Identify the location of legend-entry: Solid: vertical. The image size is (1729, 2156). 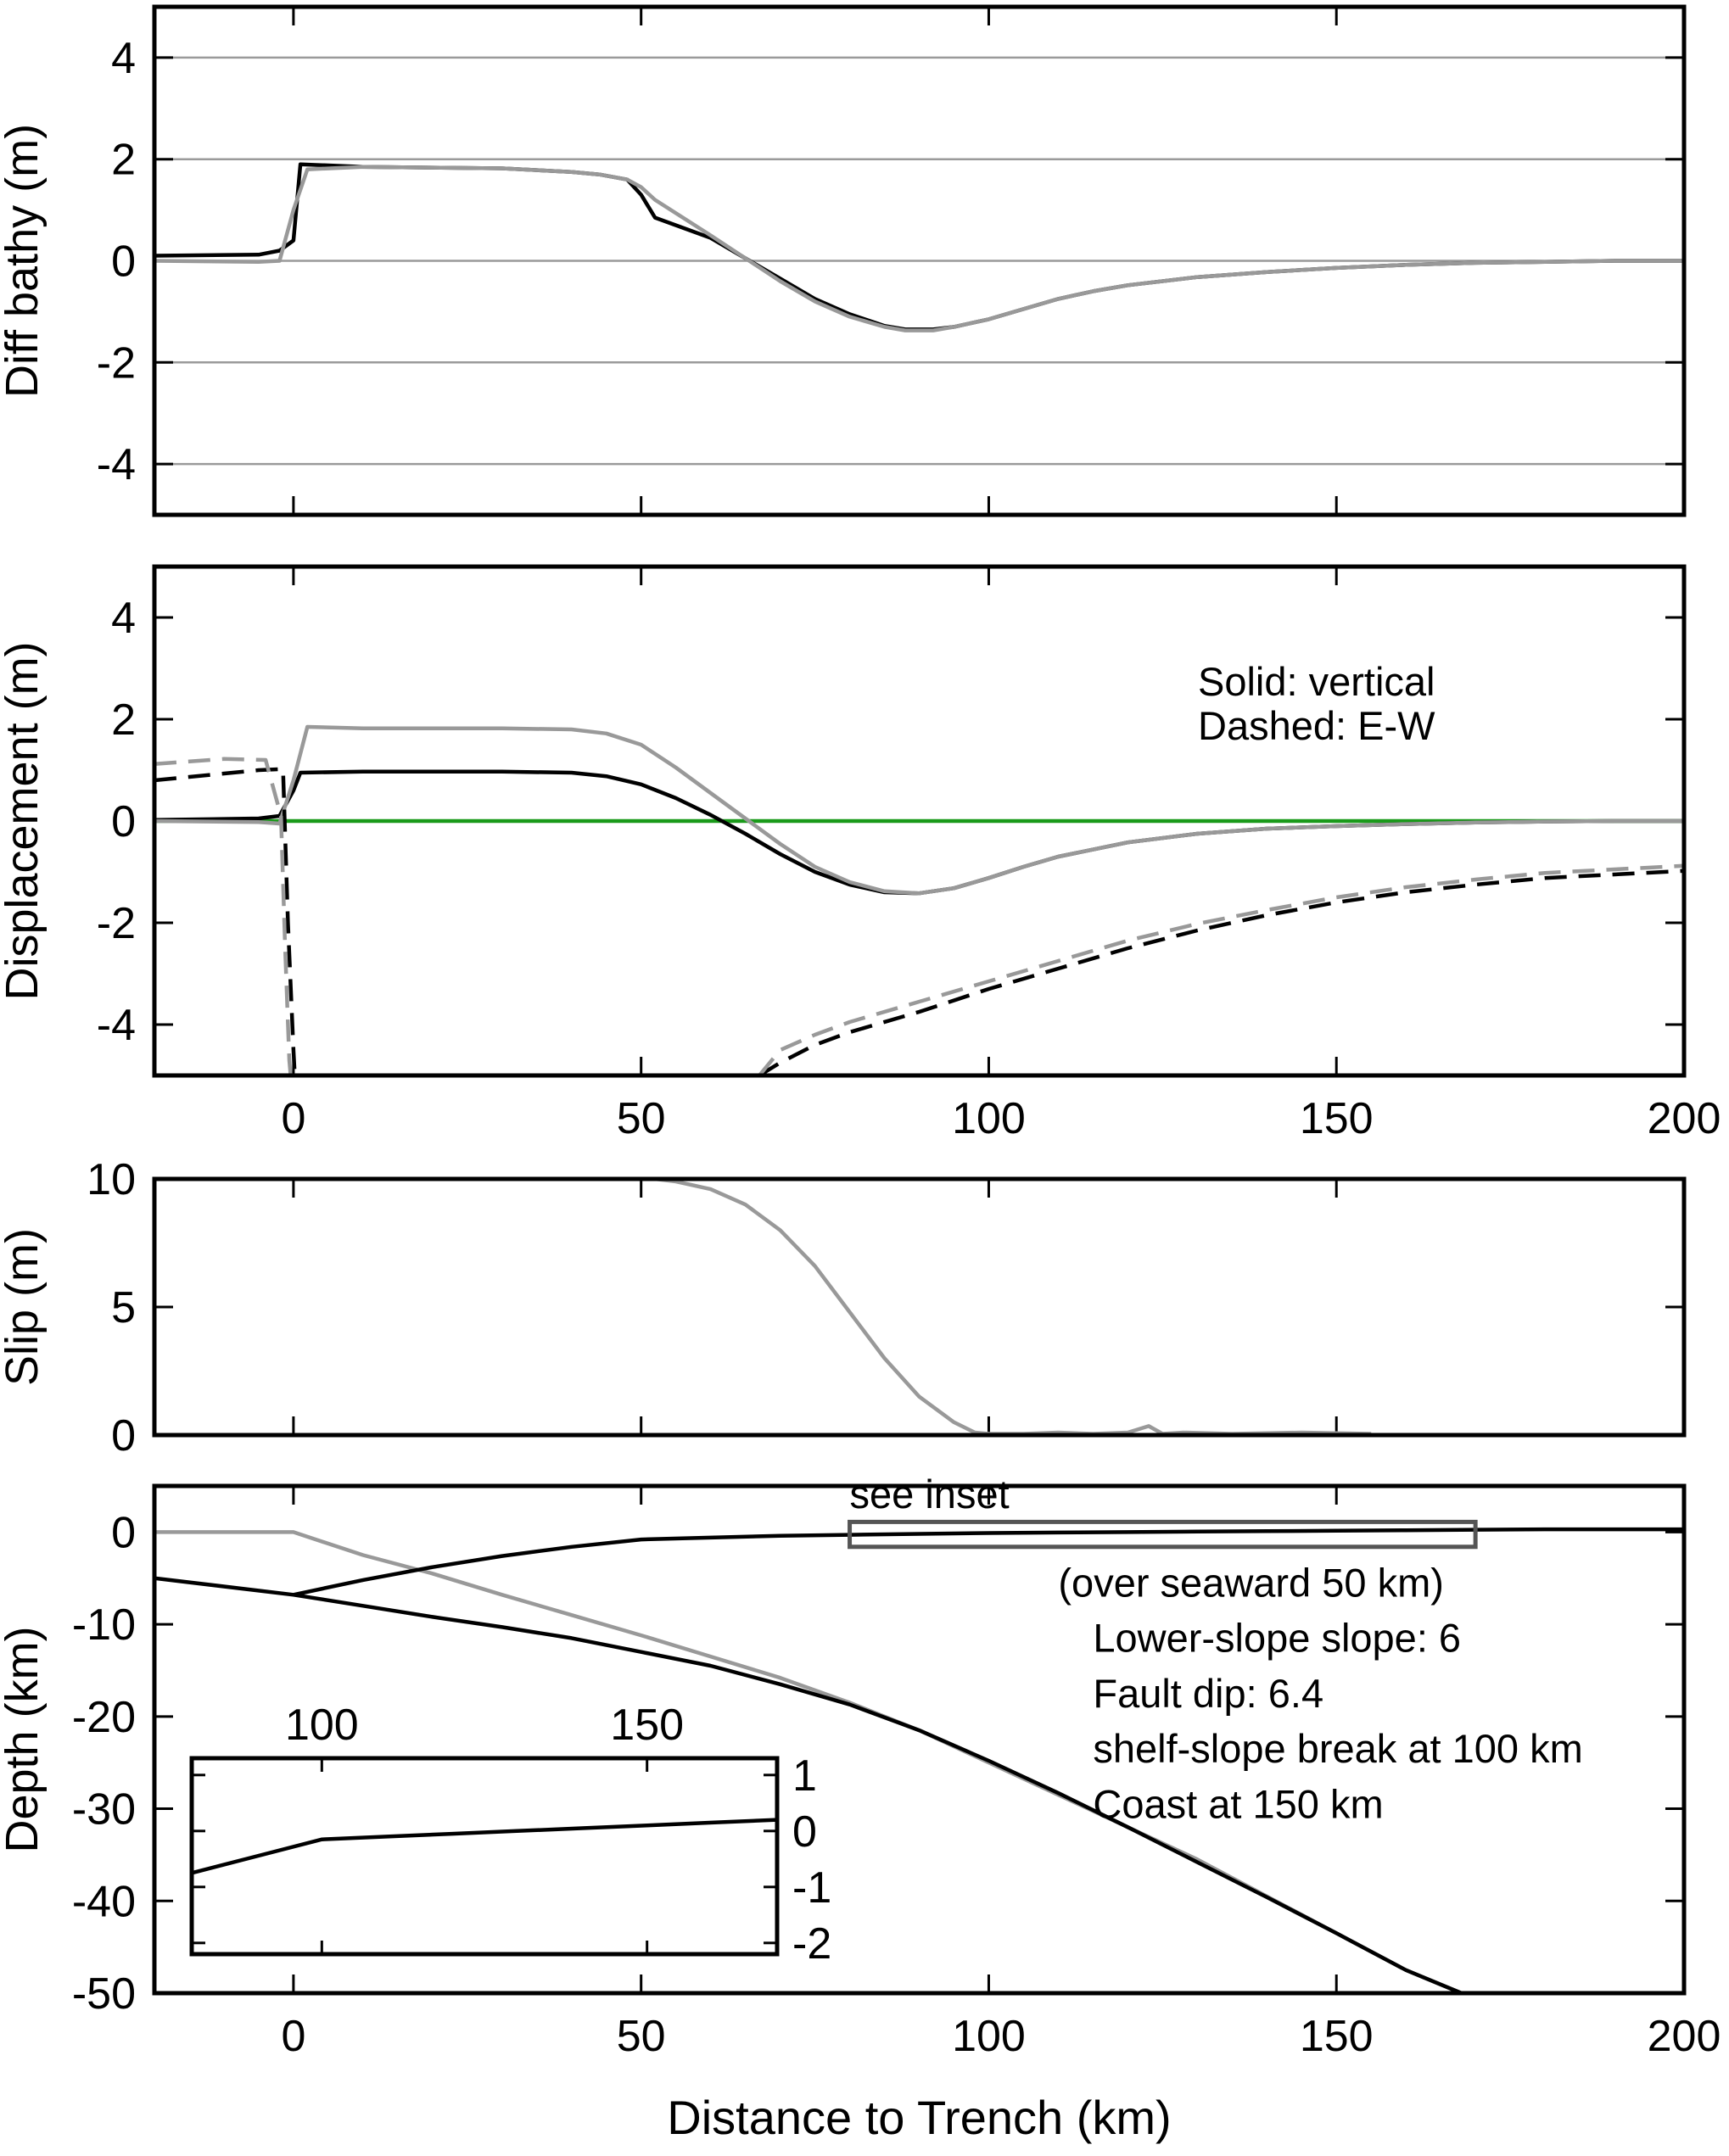
(1316, 682).